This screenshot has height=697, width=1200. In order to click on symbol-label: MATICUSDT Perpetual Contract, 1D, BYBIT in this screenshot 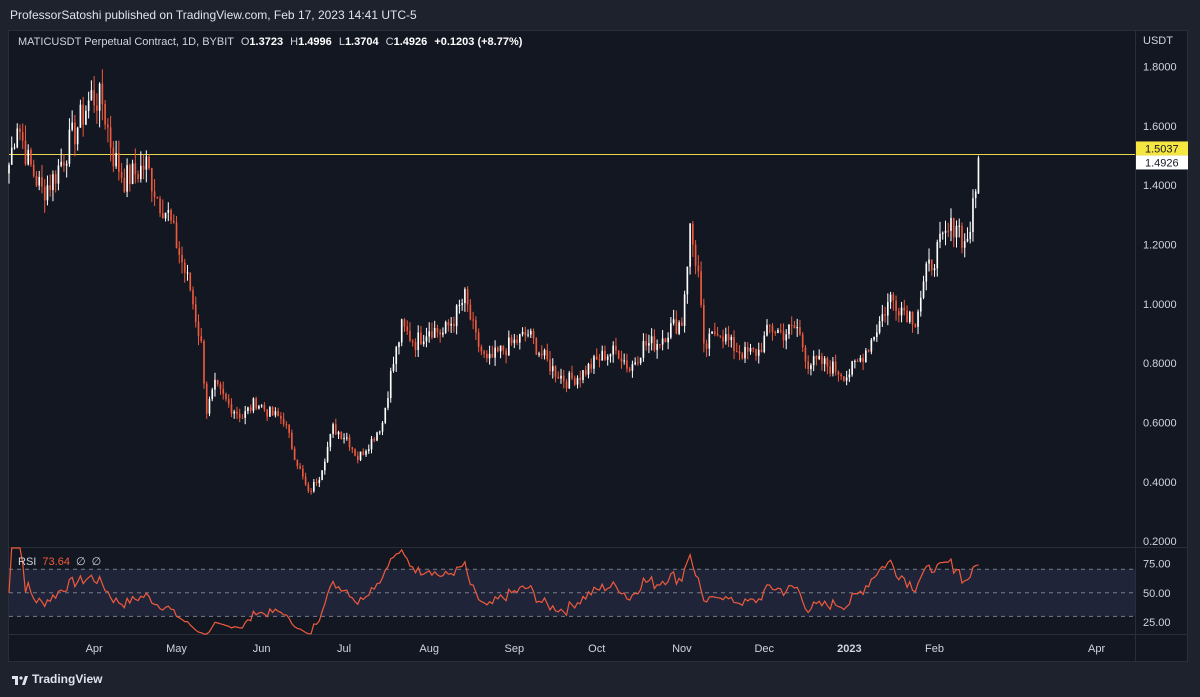, I will do `click(126, 42)`.